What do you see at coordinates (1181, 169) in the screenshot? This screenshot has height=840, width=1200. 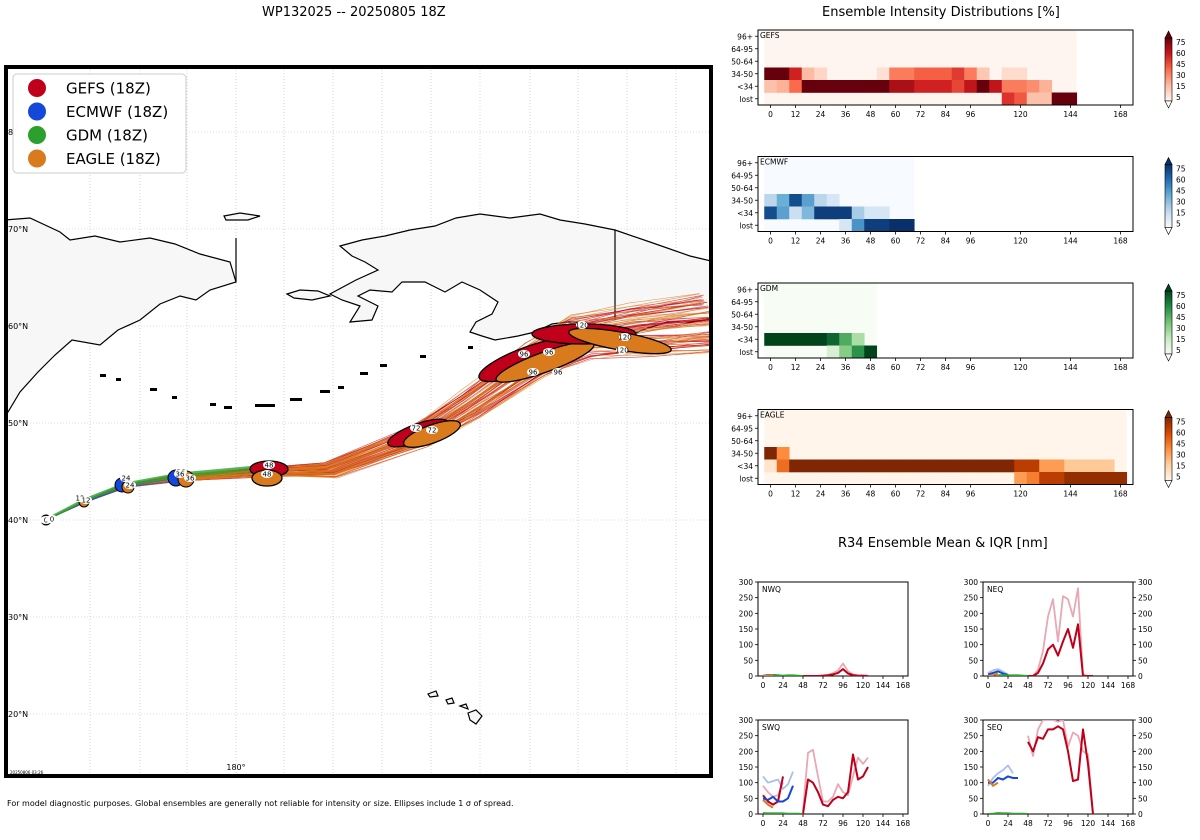 I see `colorbar-tick-label: 75` at bounding box center [1181, 169].